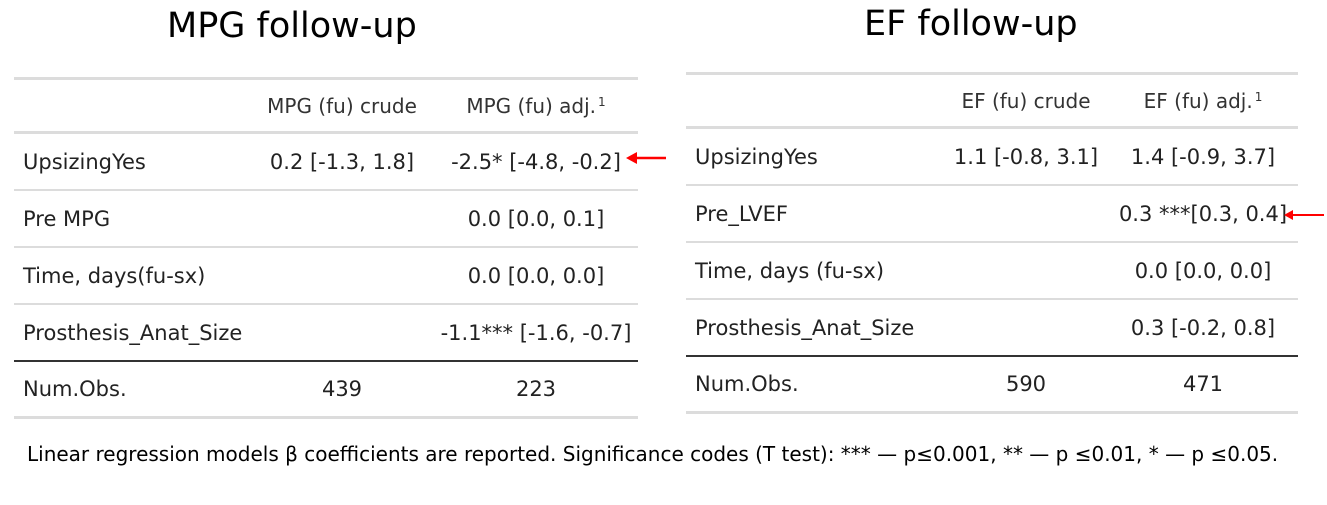  Describe the element at coordinates (536, 161) in the screenshot. I see `adjusted-value: -2.5* [-4.8, -0.2]` at that location.